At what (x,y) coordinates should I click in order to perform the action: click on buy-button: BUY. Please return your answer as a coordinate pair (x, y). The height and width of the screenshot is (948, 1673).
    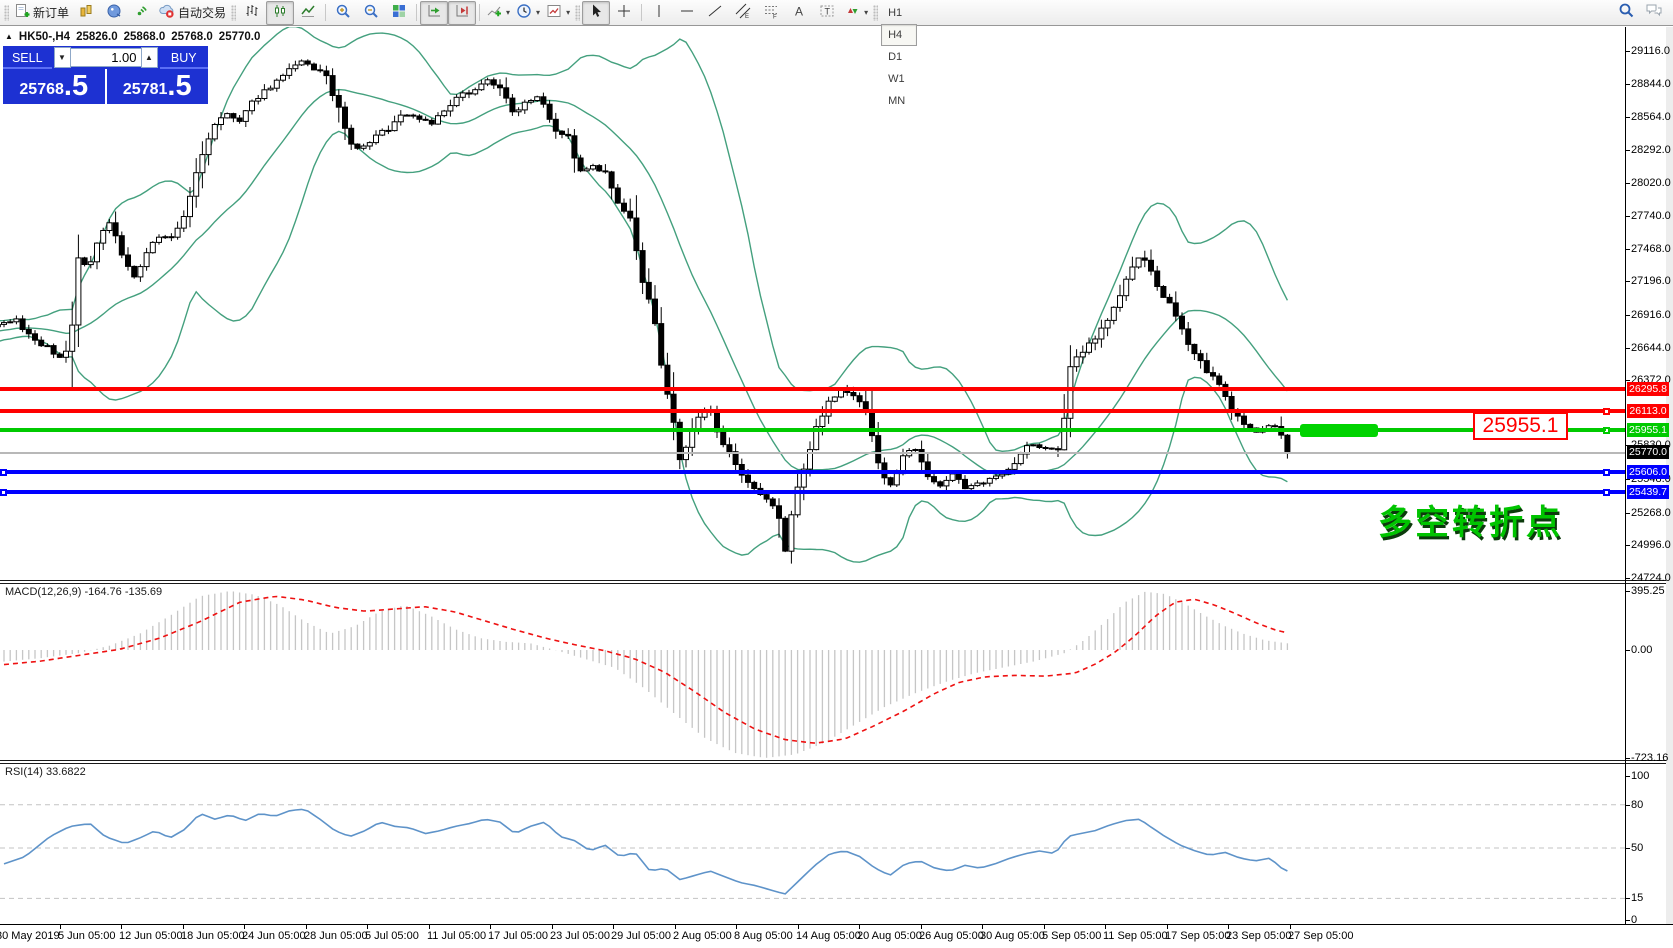
    Looking at the image, I should click on (184, 57).